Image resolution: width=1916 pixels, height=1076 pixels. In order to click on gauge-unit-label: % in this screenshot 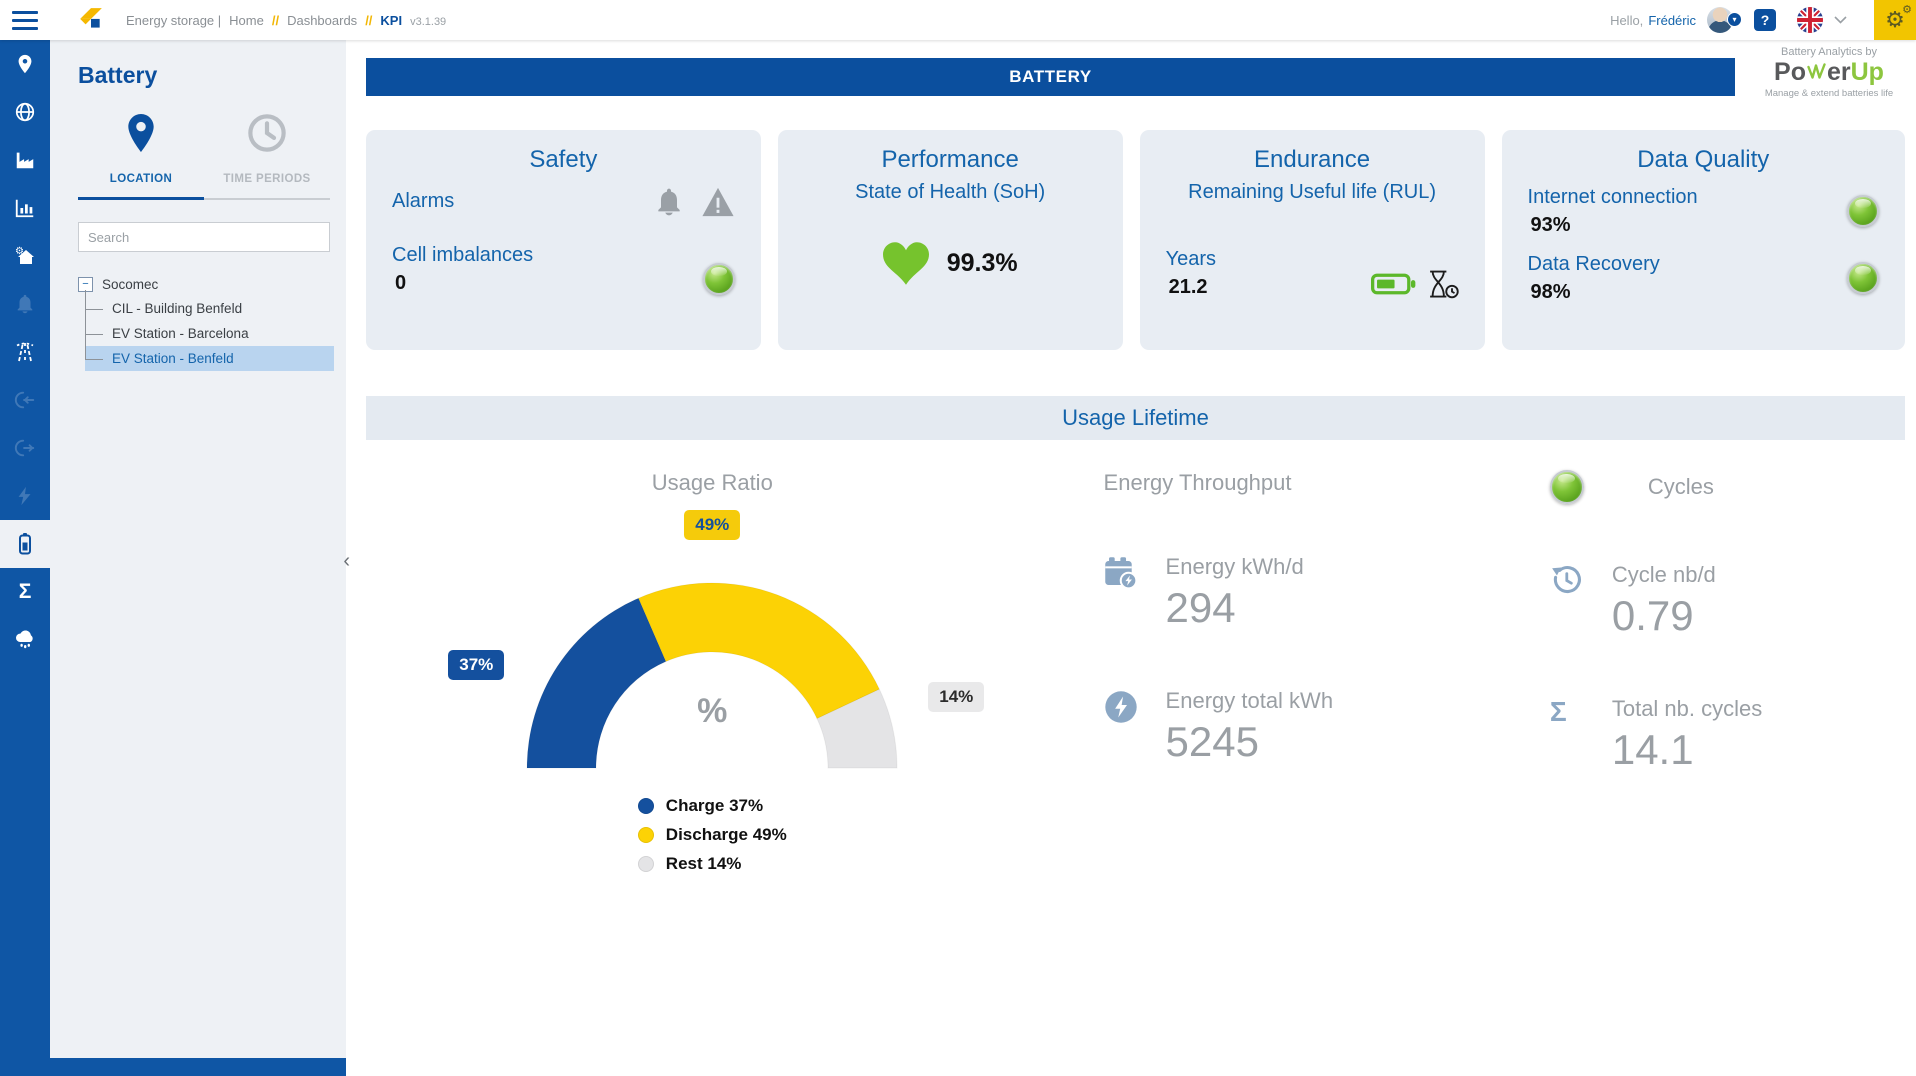, I will do `click(712, 710)`.